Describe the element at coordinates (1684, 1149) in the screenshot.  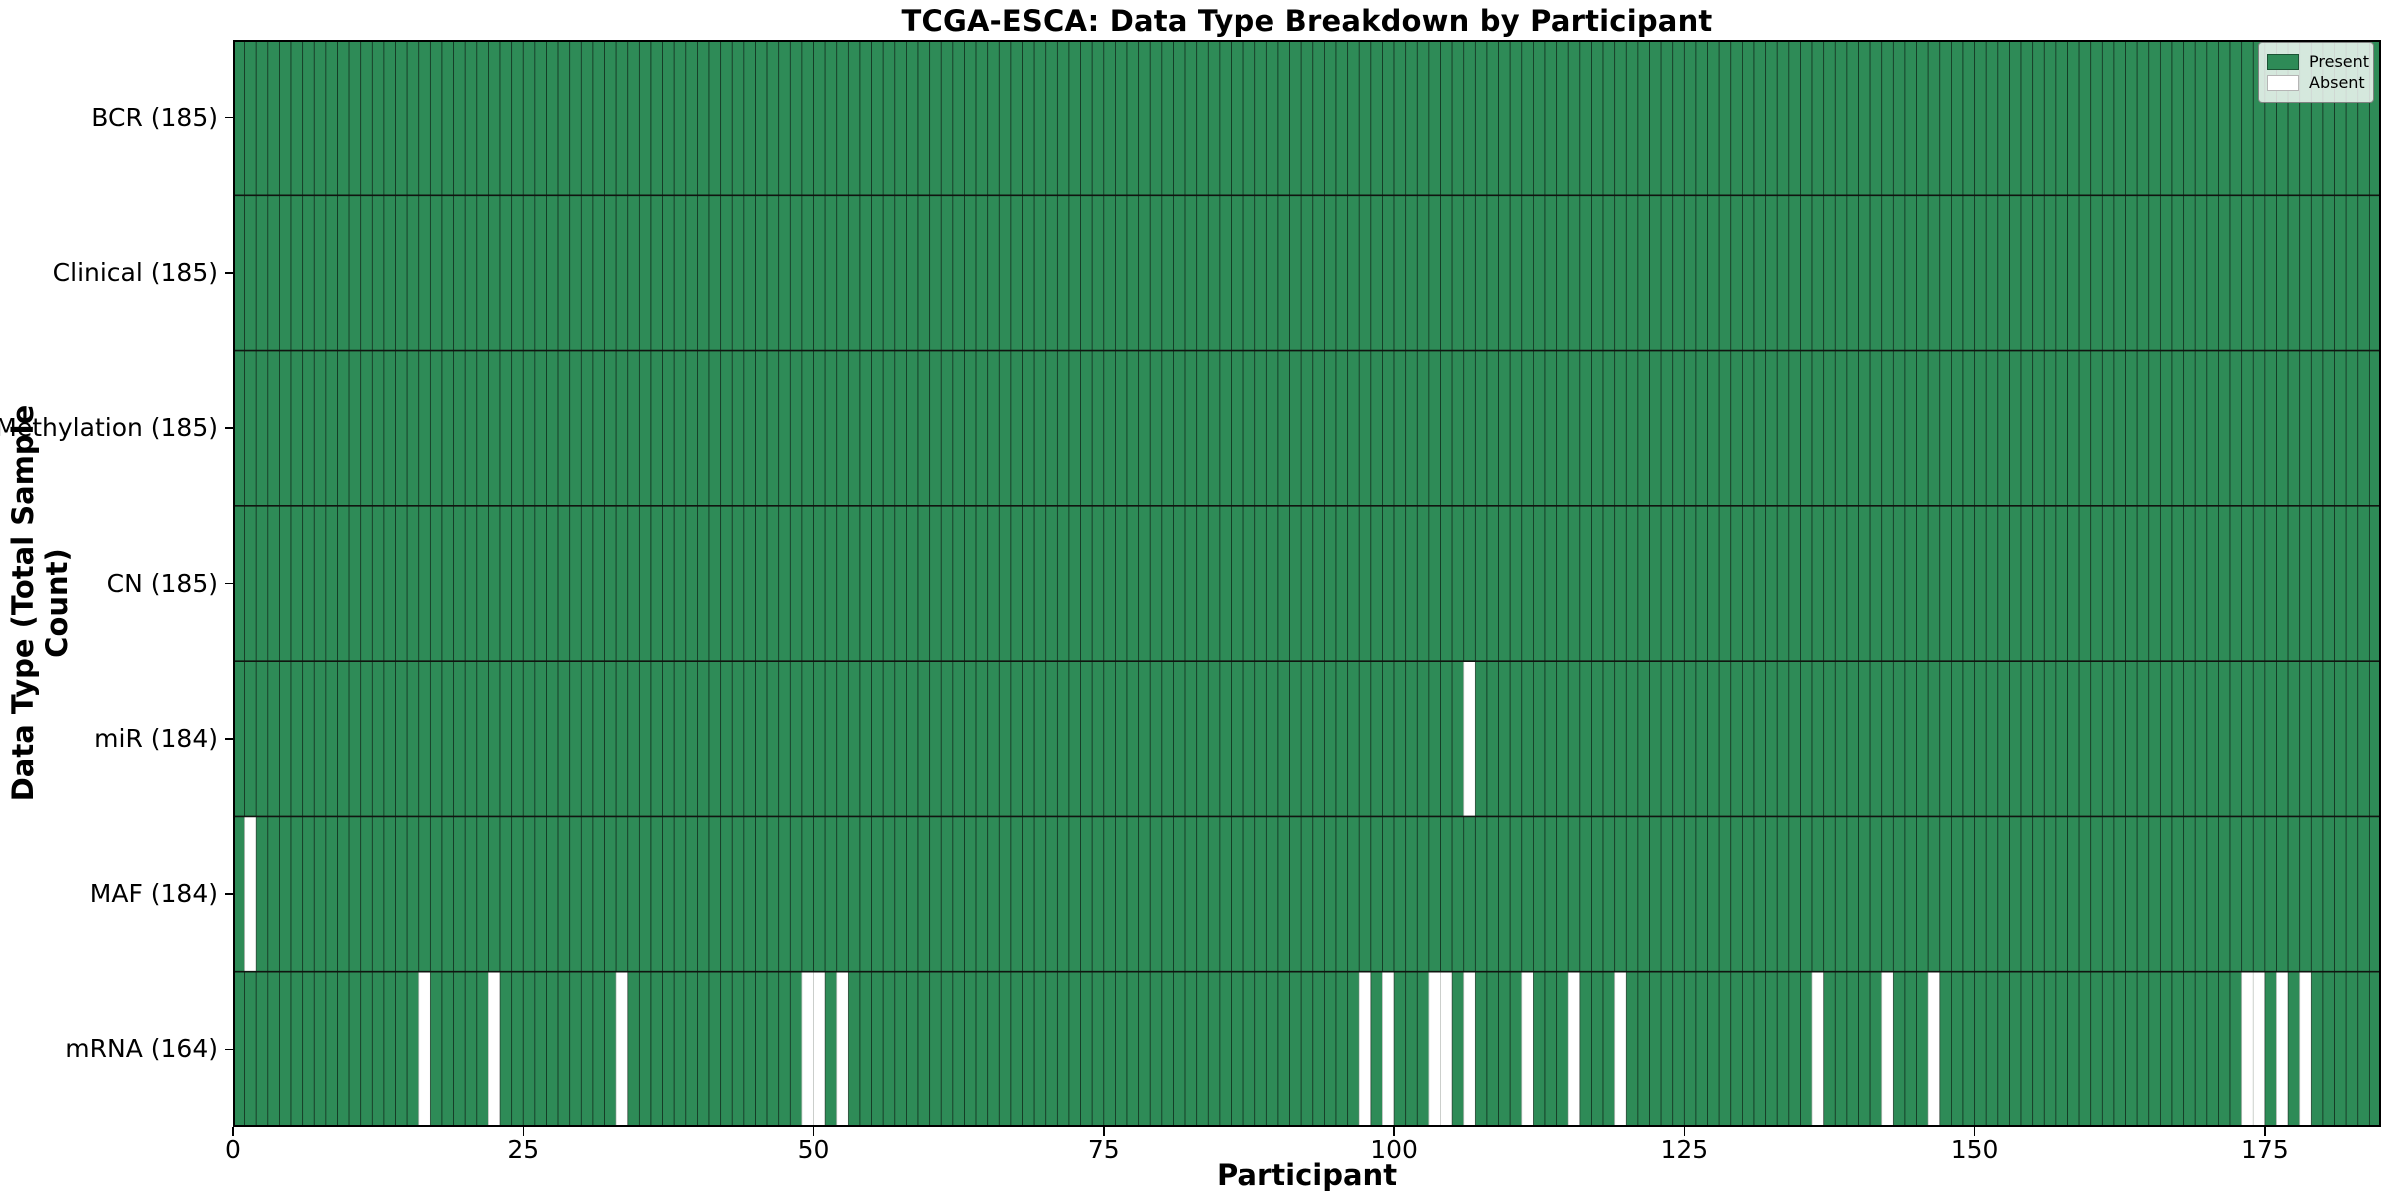
I see `x-tick-label: 125` at that location.